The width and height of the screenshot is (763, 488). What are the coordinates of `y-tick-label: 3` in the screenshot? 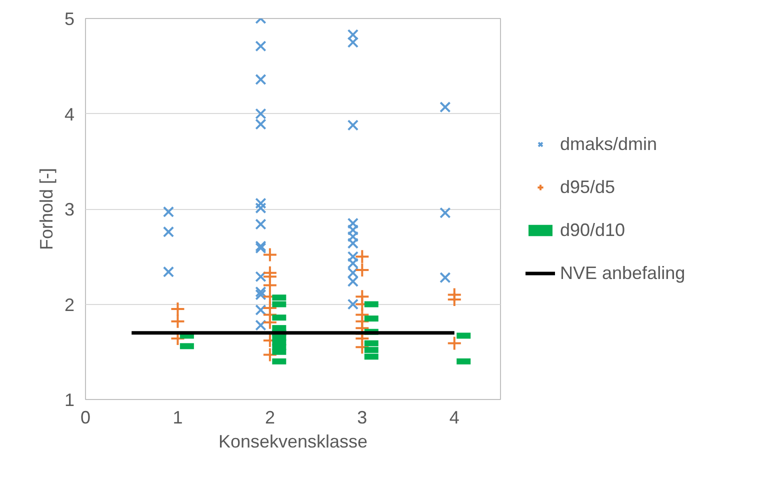 It's located at (69, 210).